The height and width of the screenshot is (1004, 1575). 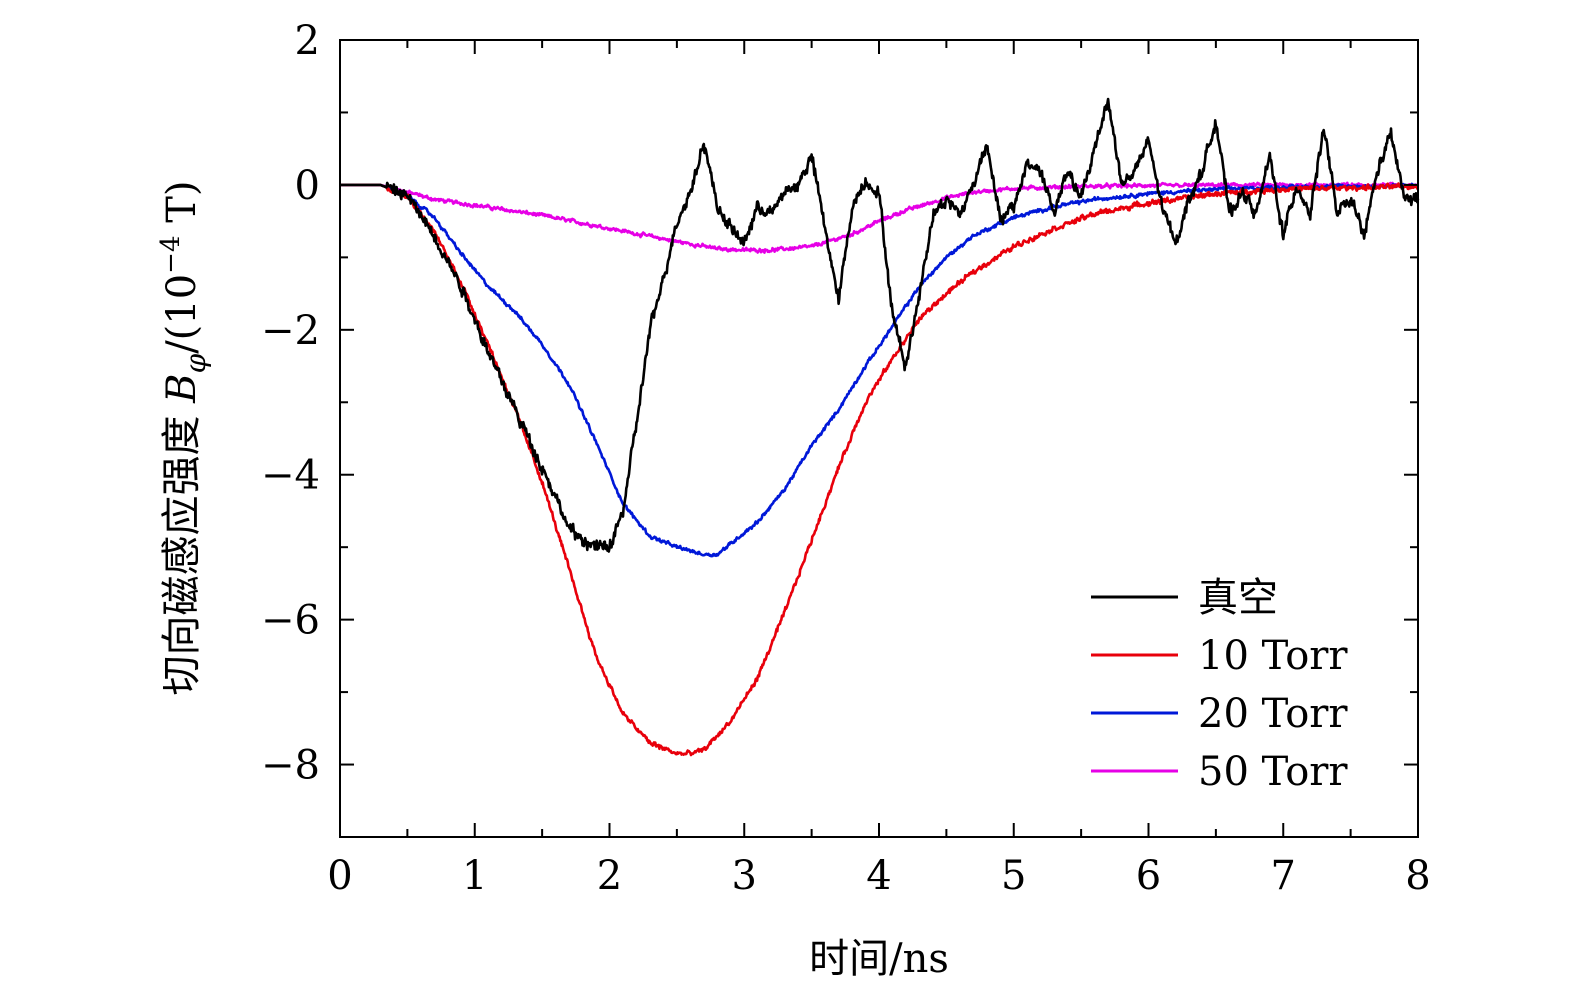 What do you see at coordinates (290, 766) in the screenshot?
I see `y-tick-label: −8` at bounding box center [290, 766].